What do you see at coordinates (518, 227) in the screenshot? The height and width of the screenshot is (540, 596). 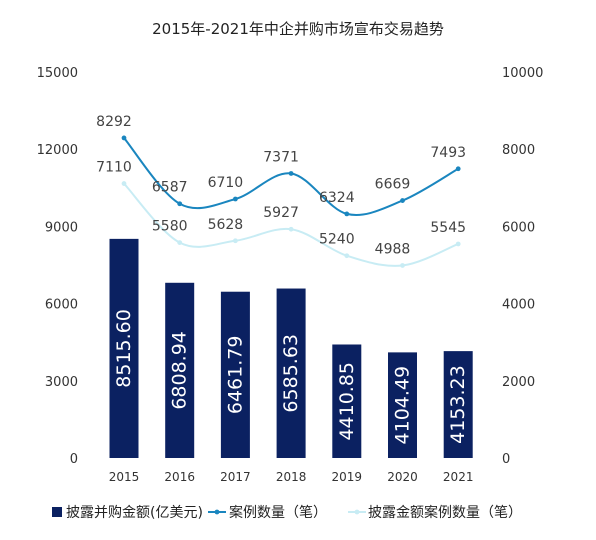 I see `right-tick-label: 6000` at bounding box center [518, 227].